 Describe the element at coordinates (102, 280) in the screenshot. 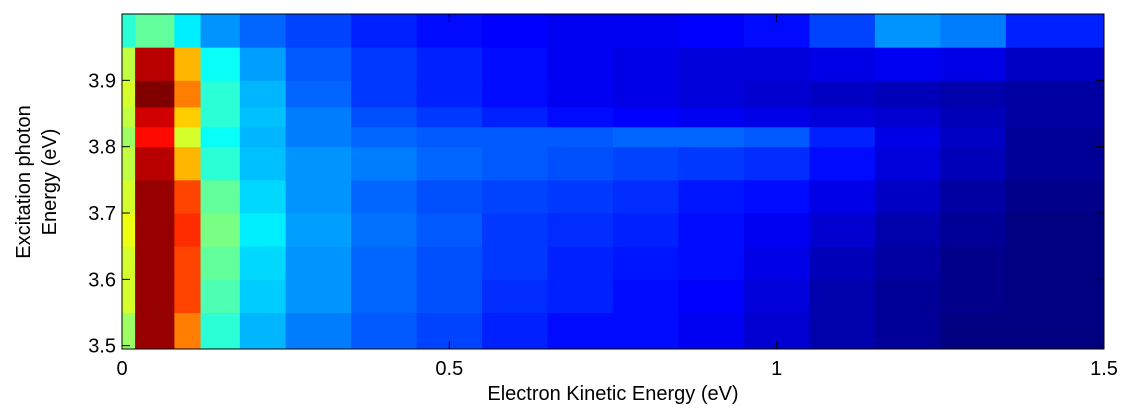

I see `y-tick-label: 3.6` at that location.